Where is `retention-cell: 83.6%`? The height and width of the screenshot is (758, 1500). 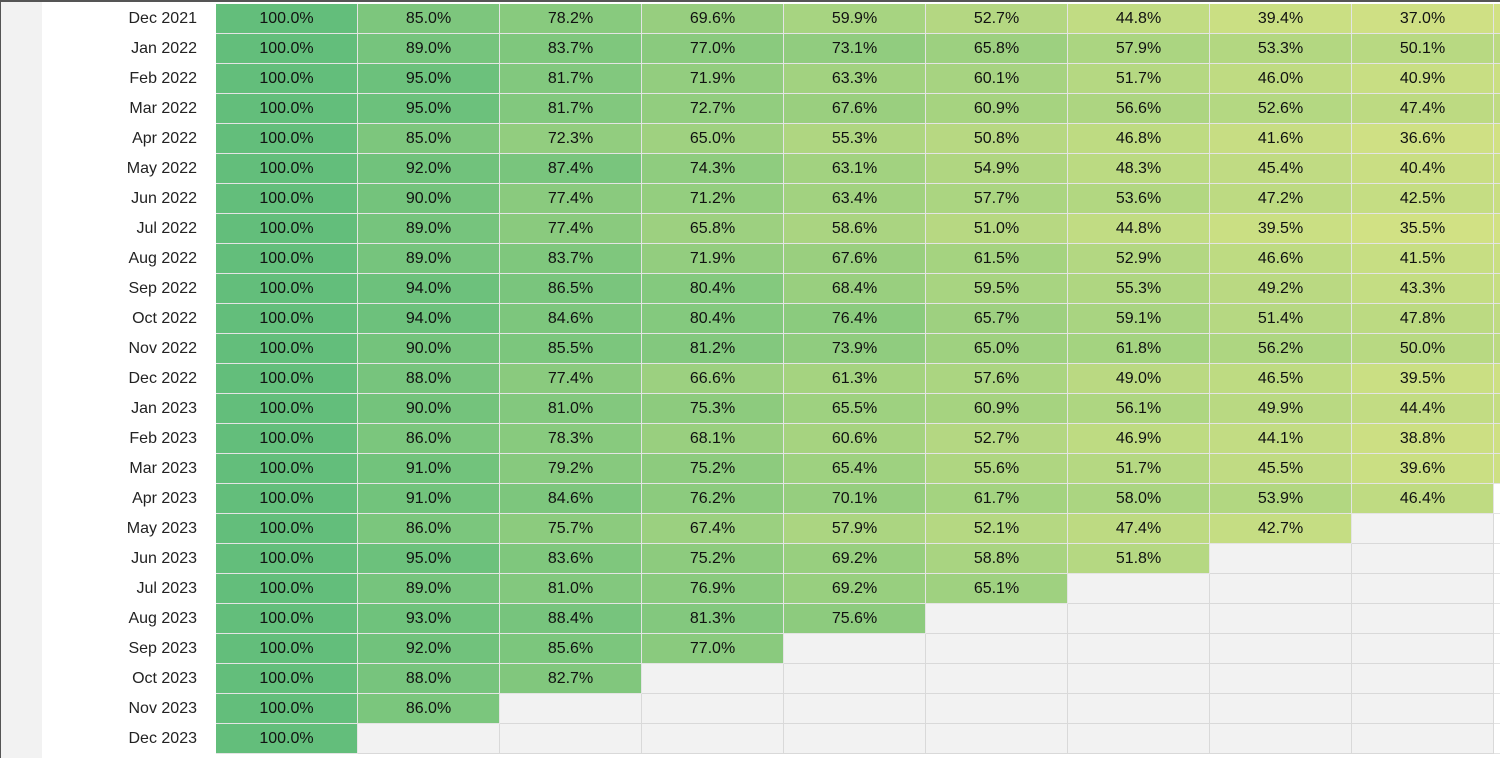
retention-cell: 83.6% is located at coordinates (571, 559).